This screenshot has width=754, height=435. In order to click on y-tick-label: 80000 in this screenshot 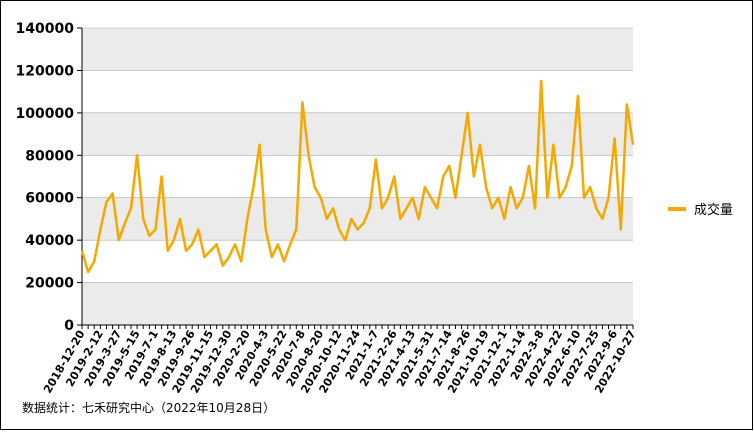, I will do `click(49, 156)`.